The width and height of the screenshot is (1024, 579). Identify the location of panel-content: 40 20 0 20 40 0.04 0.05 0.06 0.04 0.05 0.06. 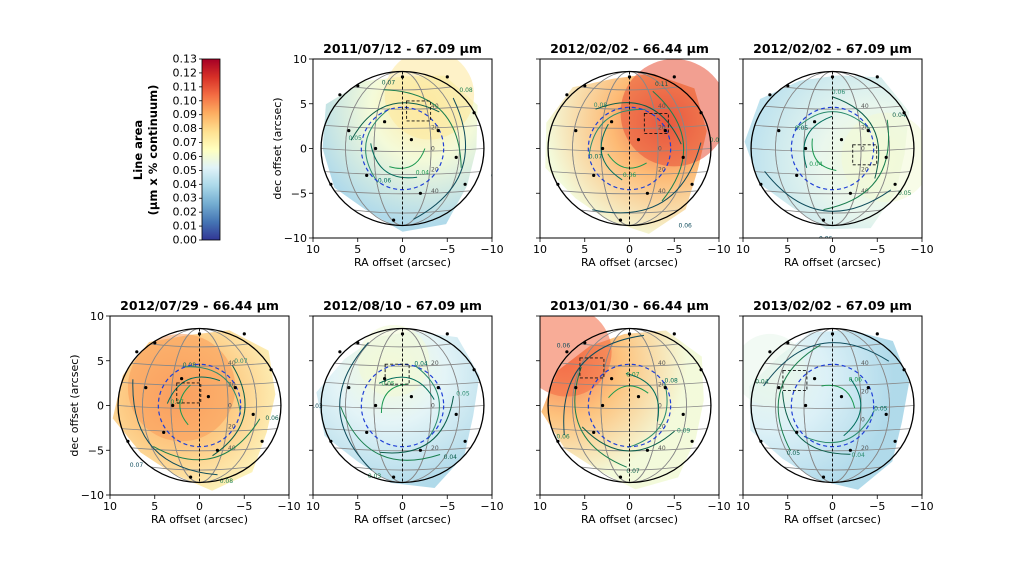
(833, 154).